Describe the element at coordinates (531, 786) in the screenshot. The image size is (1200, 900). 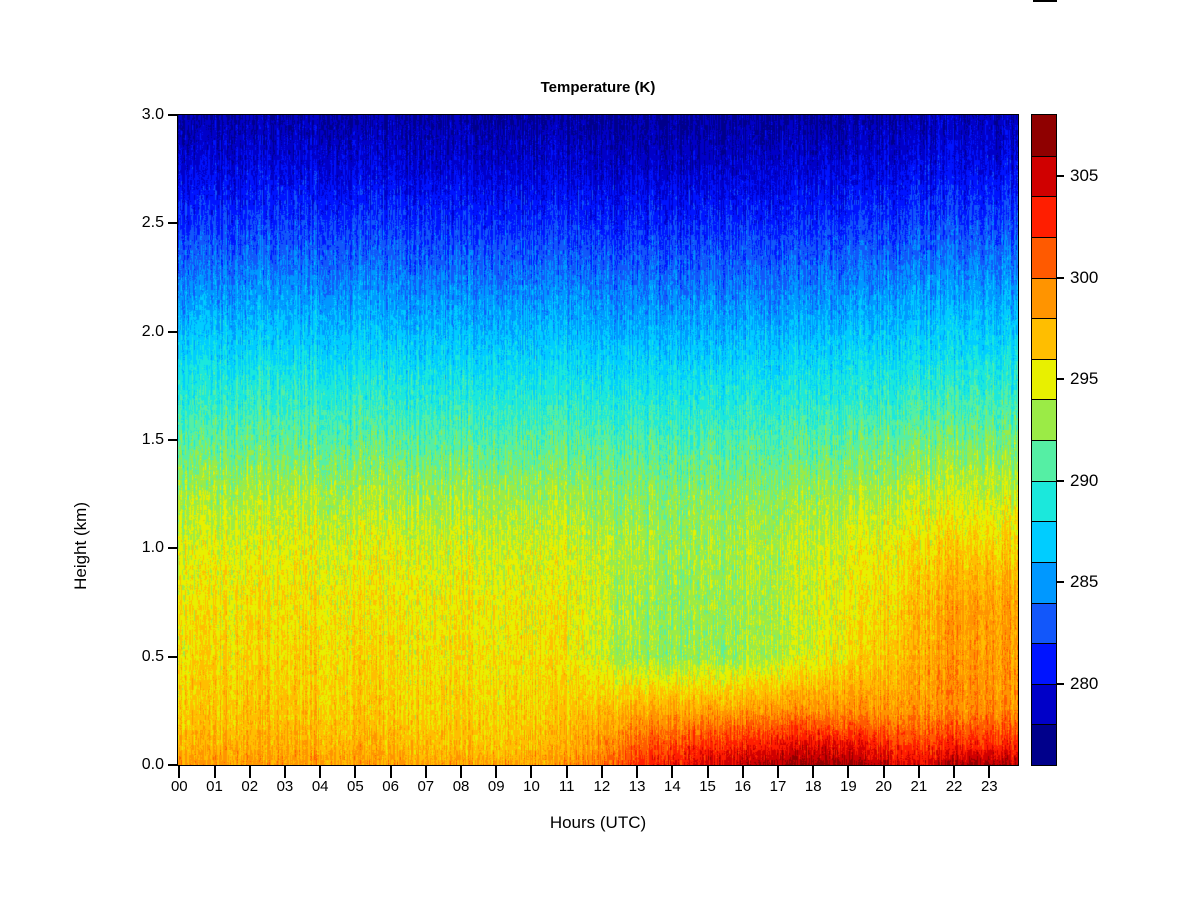
I see `x-tick-label: 10` at that location.